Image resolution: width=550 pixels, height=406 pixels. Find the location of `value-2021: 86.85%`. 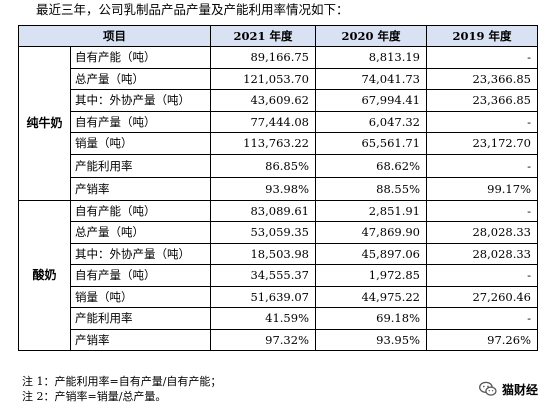

value-2021: 86.85% is located at coordinates (263, 165).